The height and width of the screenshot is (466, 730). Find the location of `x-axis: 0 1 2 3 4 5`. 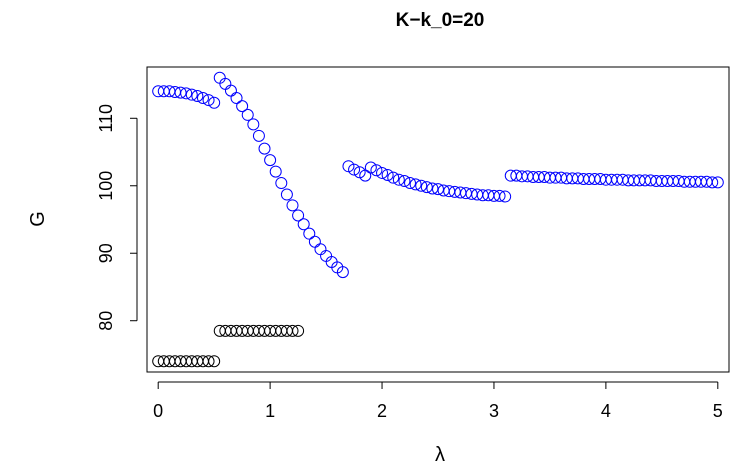

x-axis: 0 1 2 3 4 5 is located at coordinates (438, 401).